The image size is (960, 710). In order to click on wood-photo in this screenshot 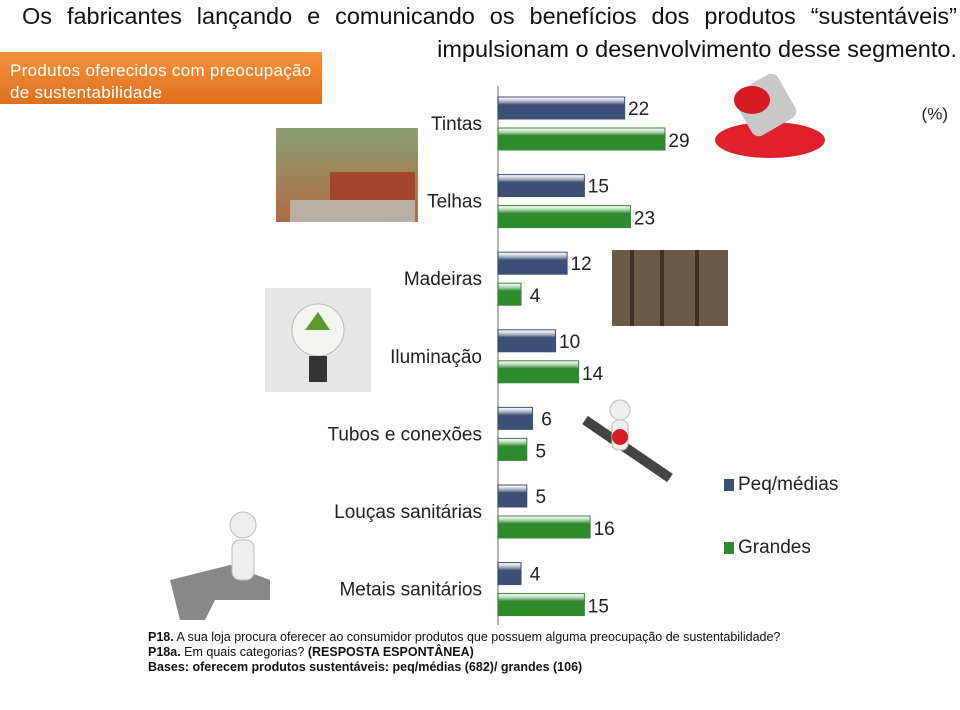, I will do `click(670, 288)`.